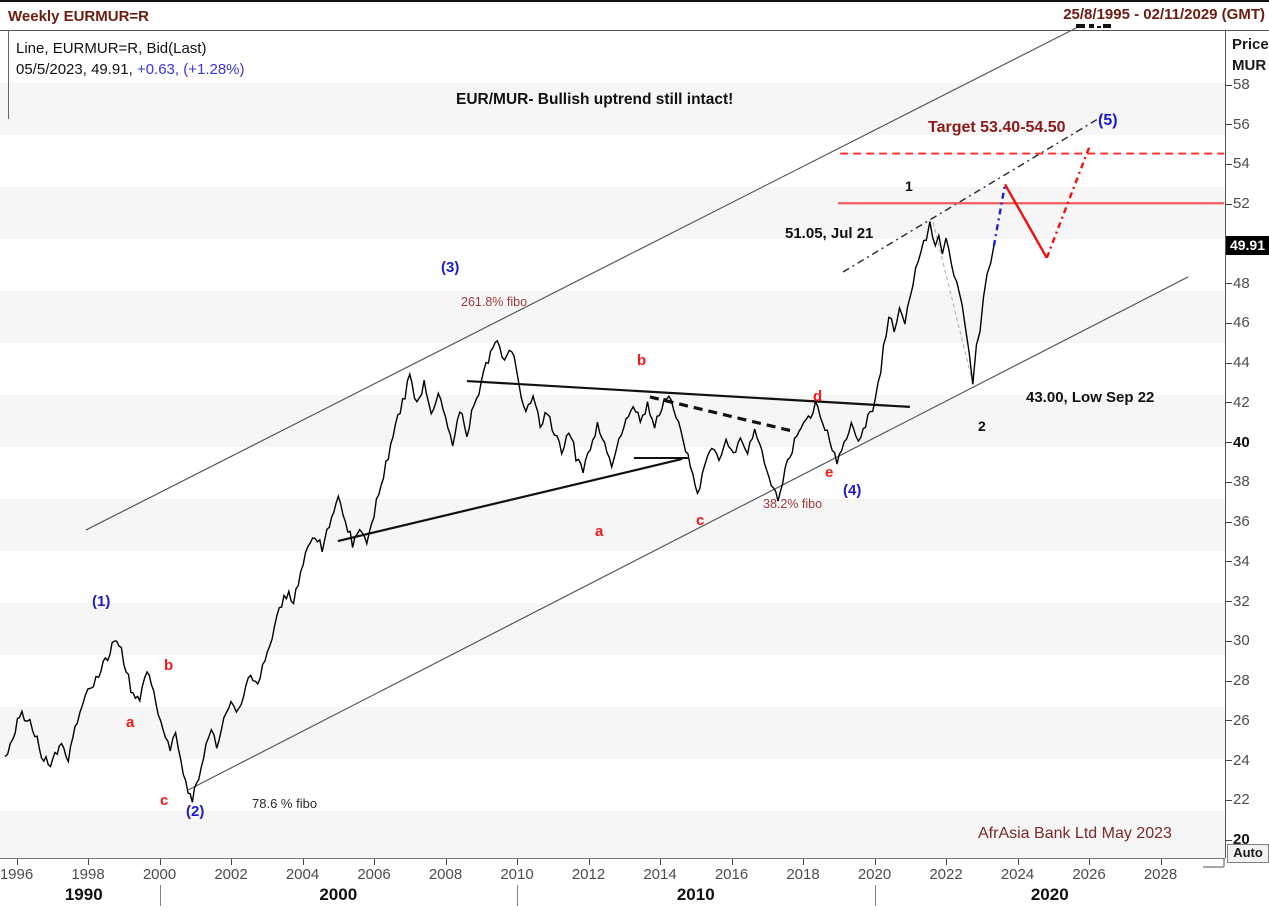 The width and height of the screenshot is (1269, 910). I want to click on wave-1-minor: 1, so click(909, 186).